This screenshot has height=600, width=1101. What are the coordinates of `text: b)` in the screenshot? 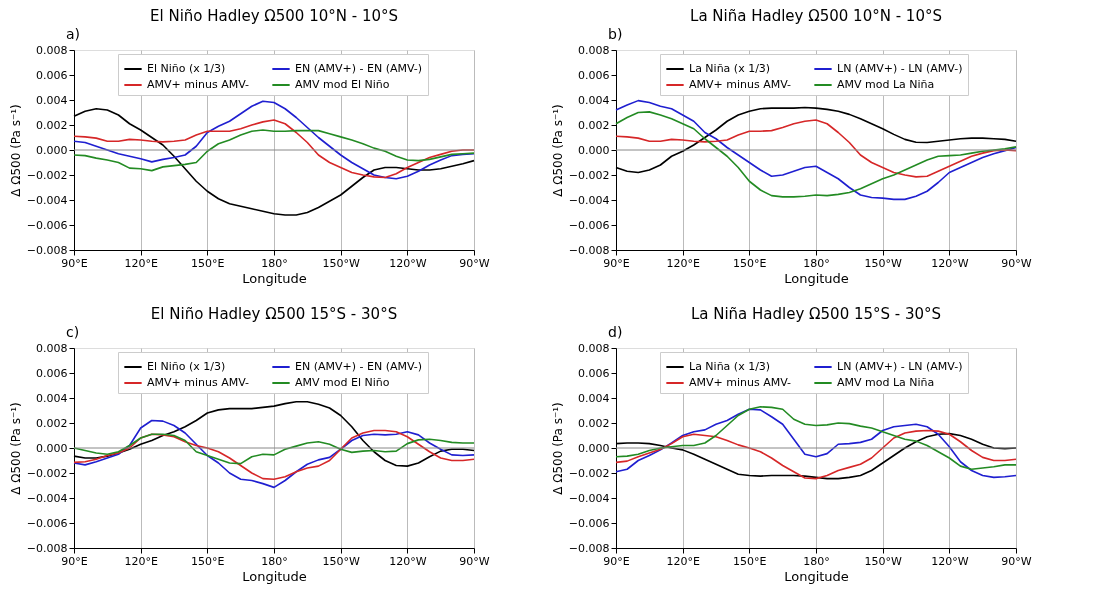 It's located at (615, 34).